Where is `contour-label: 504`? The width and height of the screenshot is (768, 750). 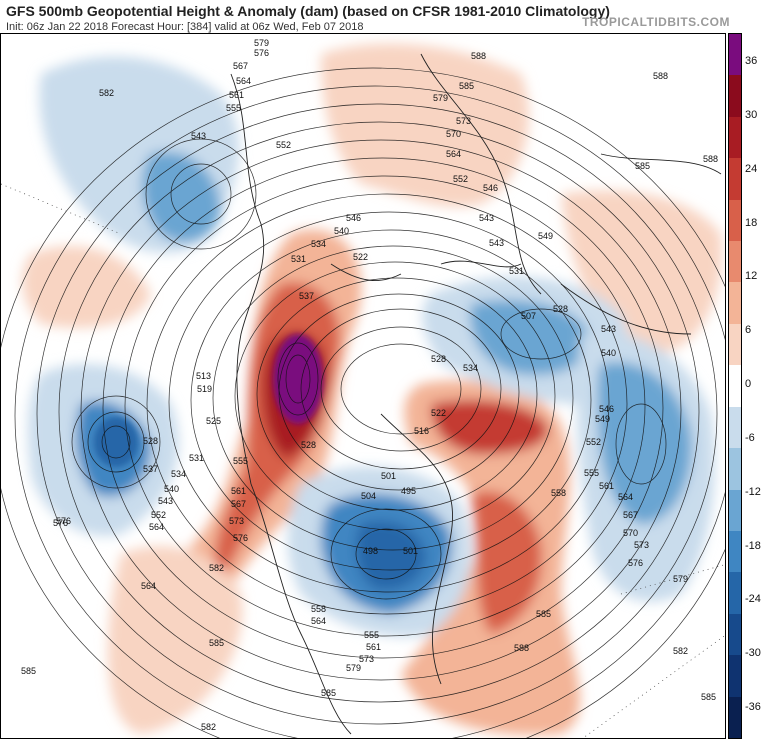 contour-label: 504 is located at coordinates (368, 496).